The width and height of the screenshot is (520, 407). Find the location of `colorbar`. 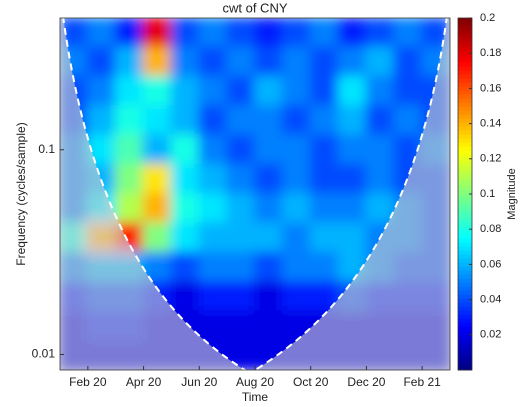

colorbar is located at coordinates (465, 194).